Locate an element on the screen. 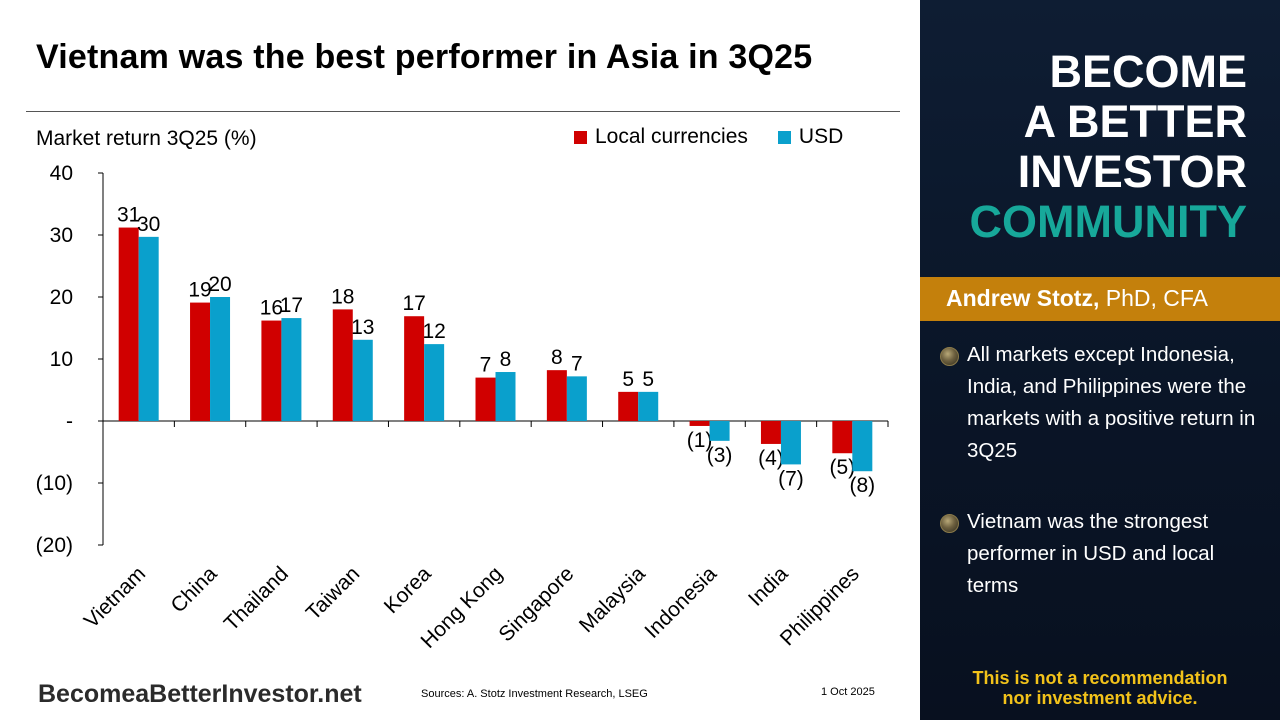 Image resolution: width=1280 pixels, height=720 pixels. author-band is located at coordinates (1100, 299).